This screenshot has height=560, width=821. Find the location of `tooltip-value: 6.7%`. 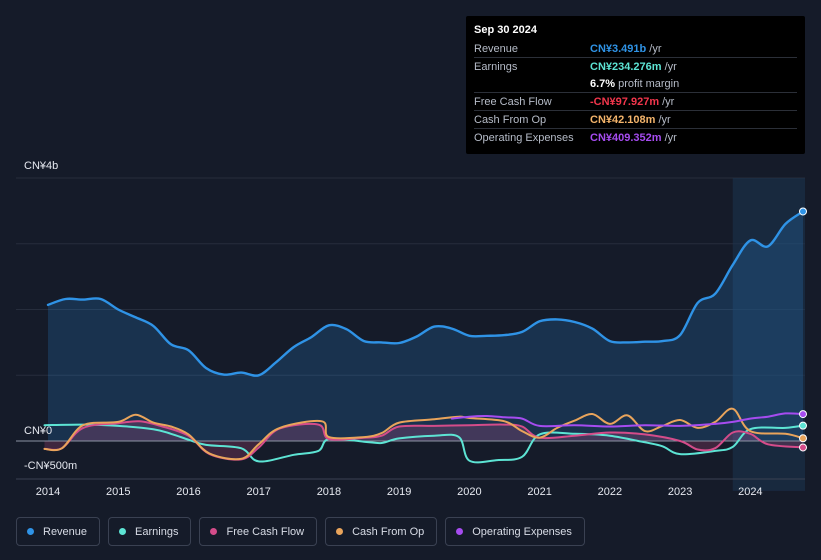

tooltip-value: 6.7% is located at coordinates (603, 83).